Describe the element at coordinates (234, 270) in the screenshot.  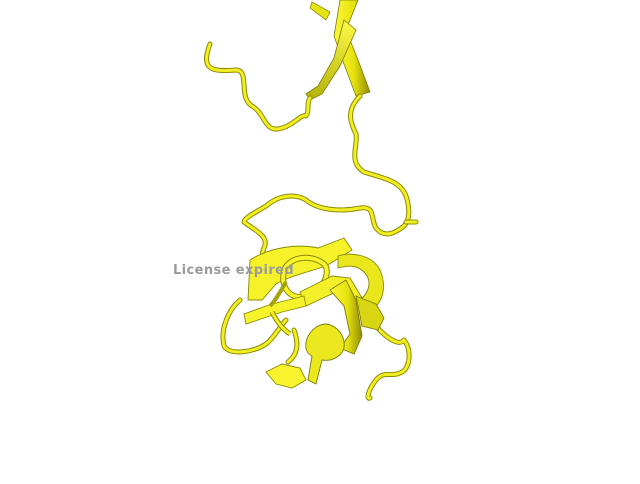
I see `license-watermark: License expired` at that location.